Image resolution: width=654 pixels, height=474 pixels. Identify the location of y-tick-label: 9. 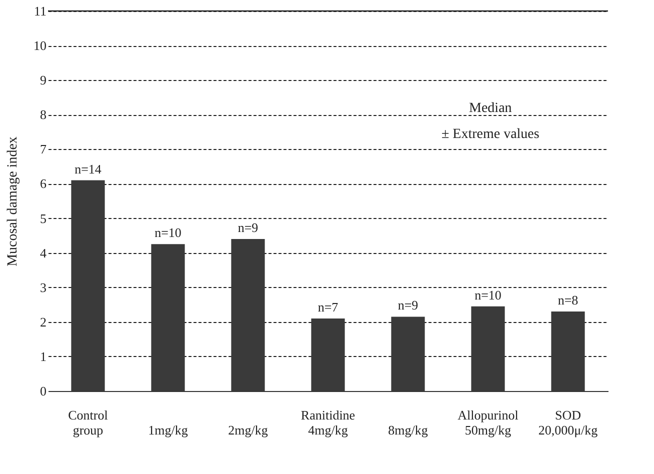
(43, 80).